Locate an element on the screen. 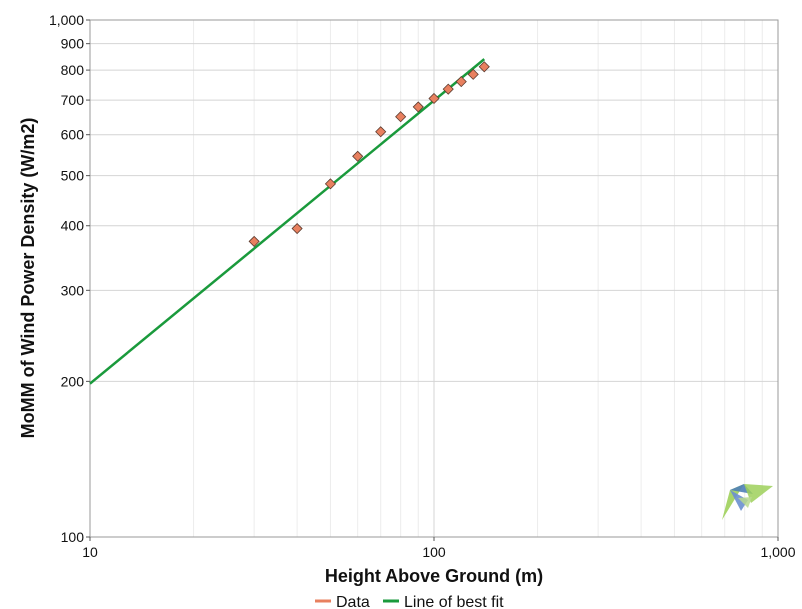 The height and width of the screenshot is (609, 802). y-tick-label: 500 is located at coordinates (73, 176).